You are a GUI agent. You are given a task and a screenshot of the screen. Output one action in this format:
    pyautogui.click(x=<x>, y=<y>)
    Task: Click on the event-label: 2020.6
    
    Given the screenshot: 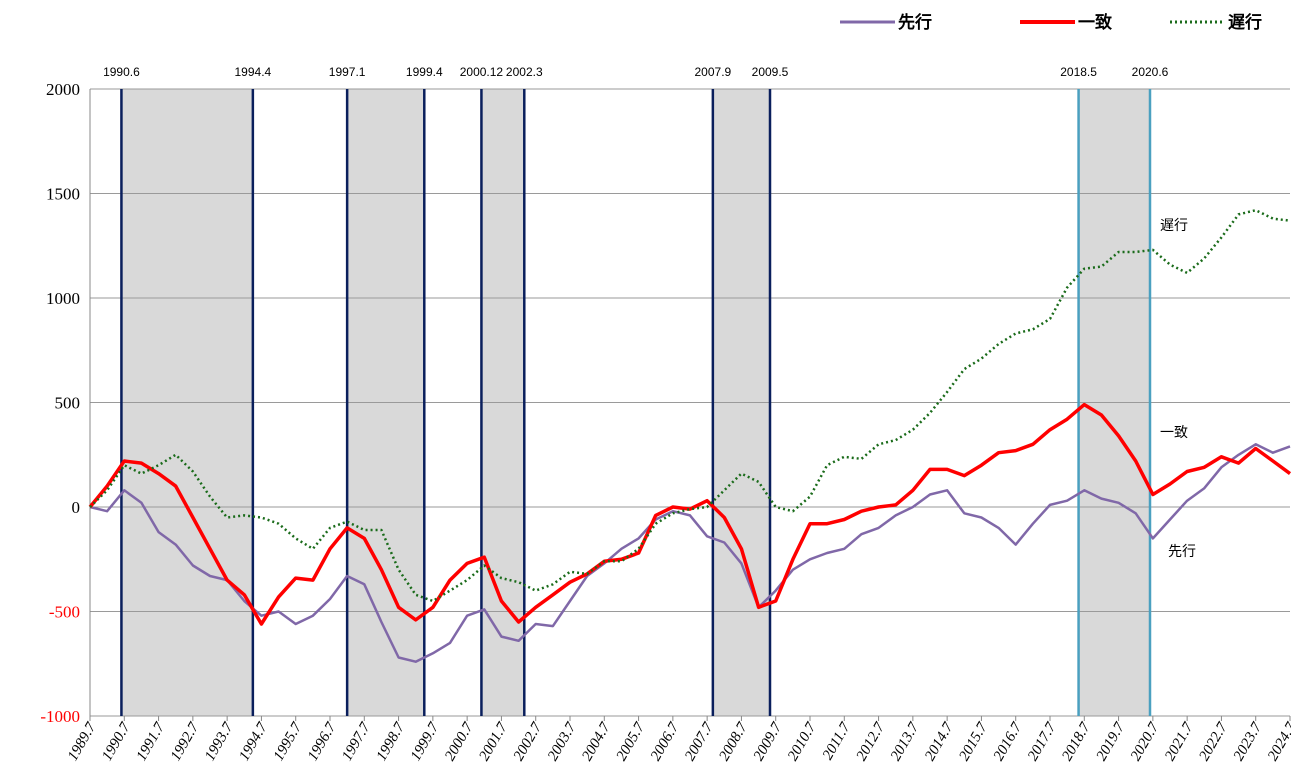 What is the action you would take?
    pyautogui.click(x=1150, y=72)
    